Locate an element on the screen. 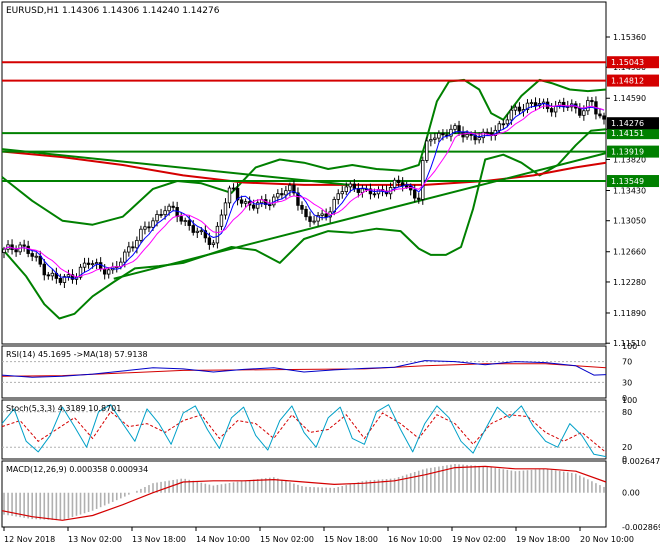 The width and height of the screenshot is (660, 554). rsi-tick-label: 30 is located at coordinates (627, 382).